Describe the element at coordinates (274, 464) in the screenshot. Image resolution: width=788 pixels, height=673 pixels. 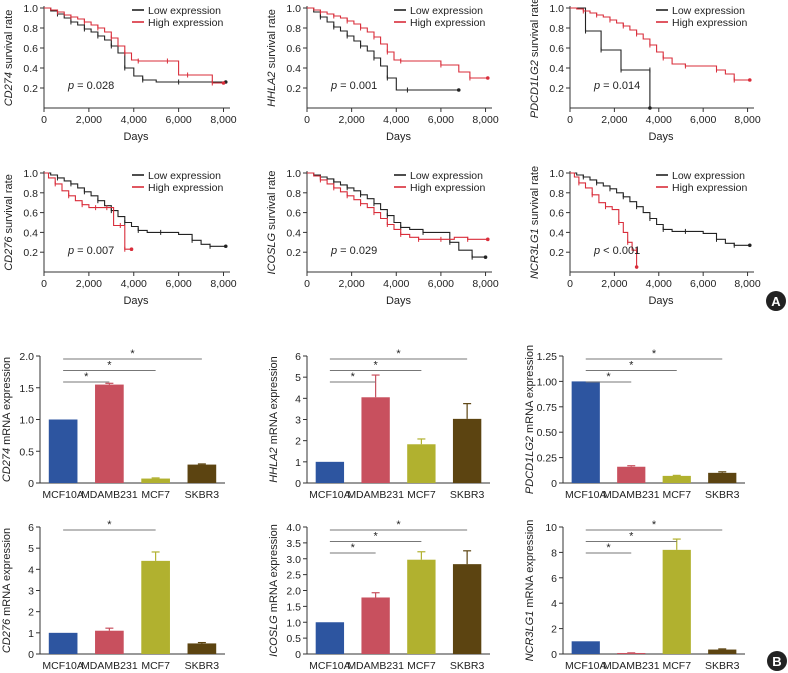
I see `y-axis-label-gene: HHLA2` at that location.